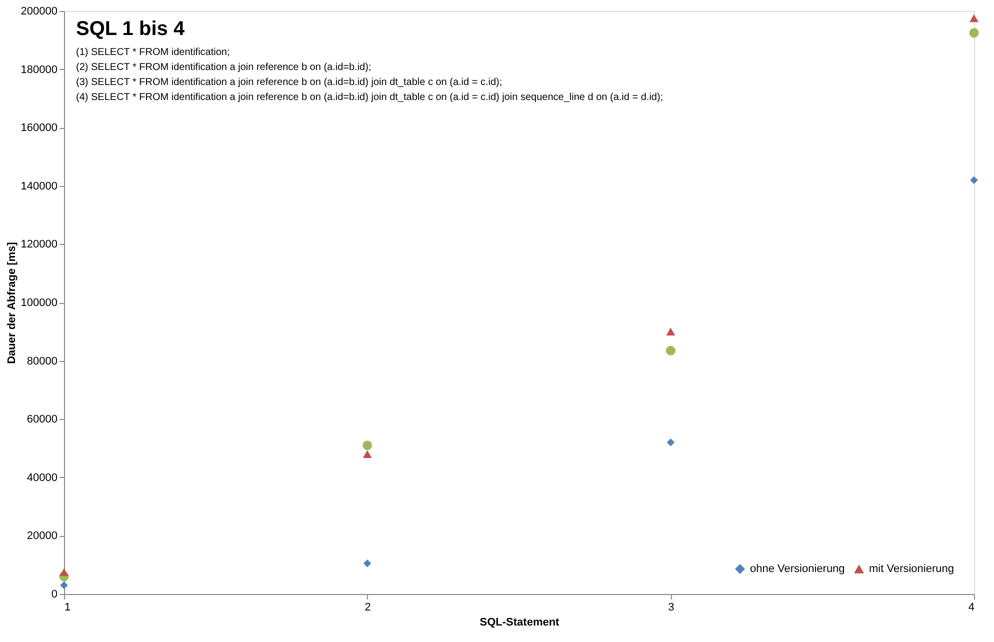 Image resolution: width=994 pixels, height=642 pixels. Describe the element at coordinates (671, 608) in the screenshot. I see `x-tick-label: 3` at that location.